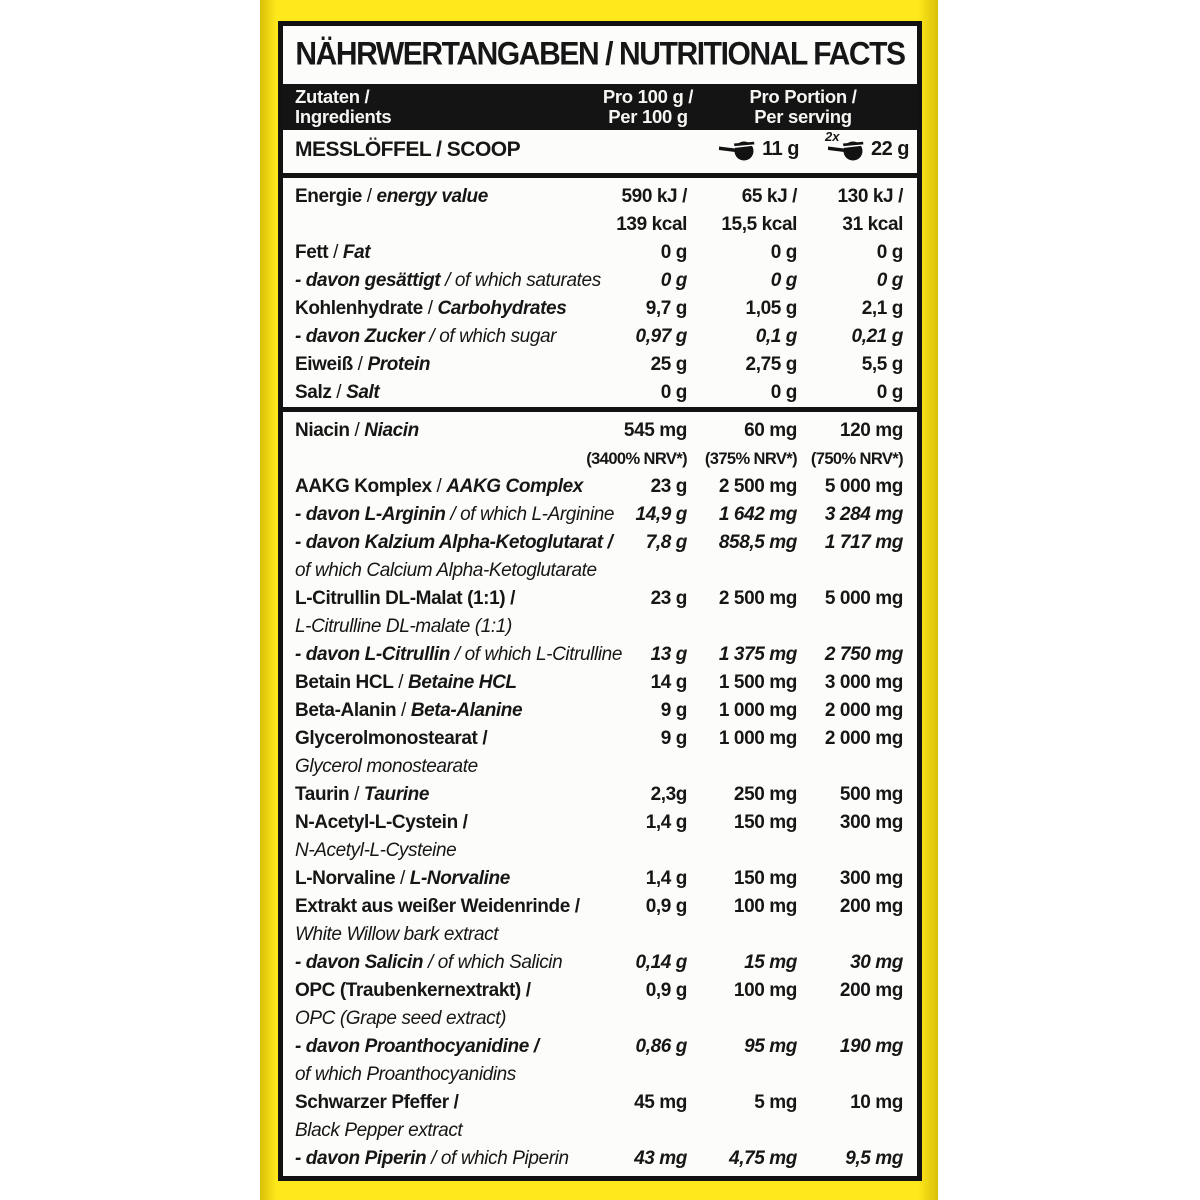  I want to click on value-cell: 250 mg, so click(765, 794).